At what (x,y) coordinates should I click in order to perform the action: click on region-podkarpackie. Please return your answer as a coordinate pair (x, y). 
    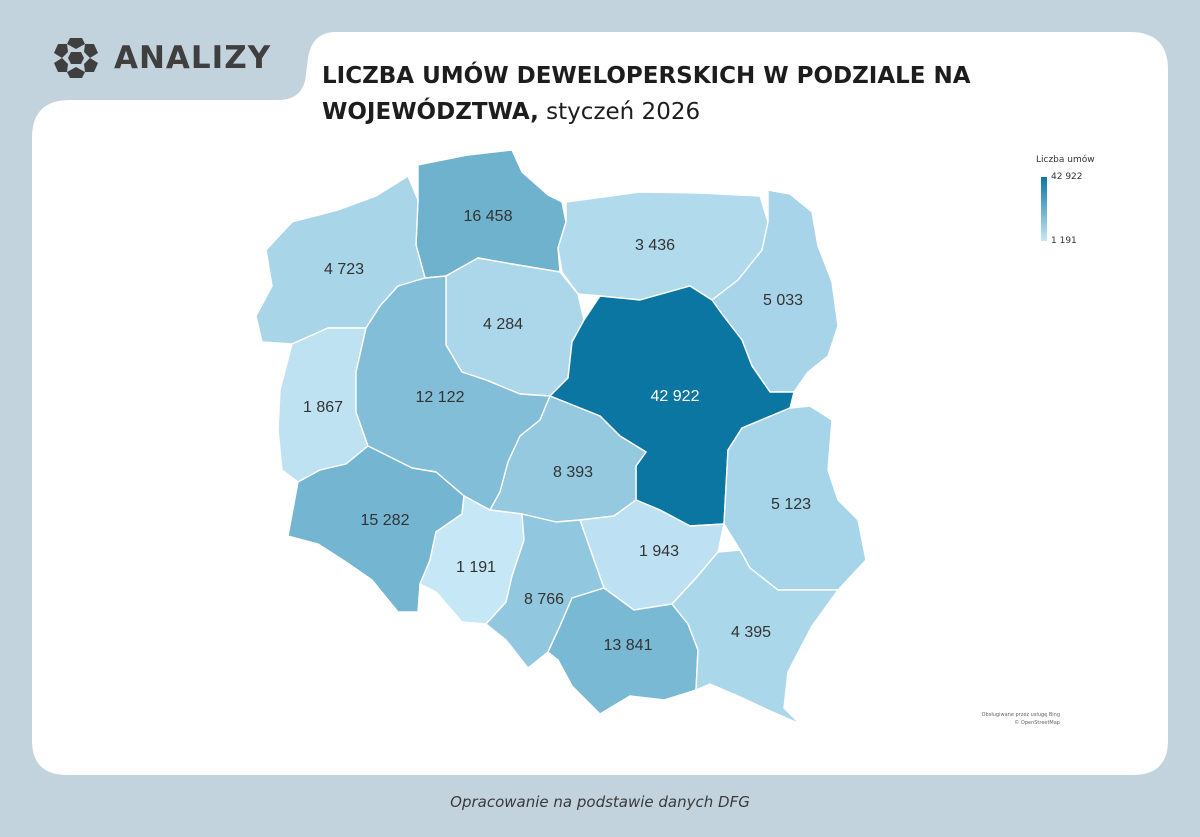
    Looking at the image, I should click on (755, 637).